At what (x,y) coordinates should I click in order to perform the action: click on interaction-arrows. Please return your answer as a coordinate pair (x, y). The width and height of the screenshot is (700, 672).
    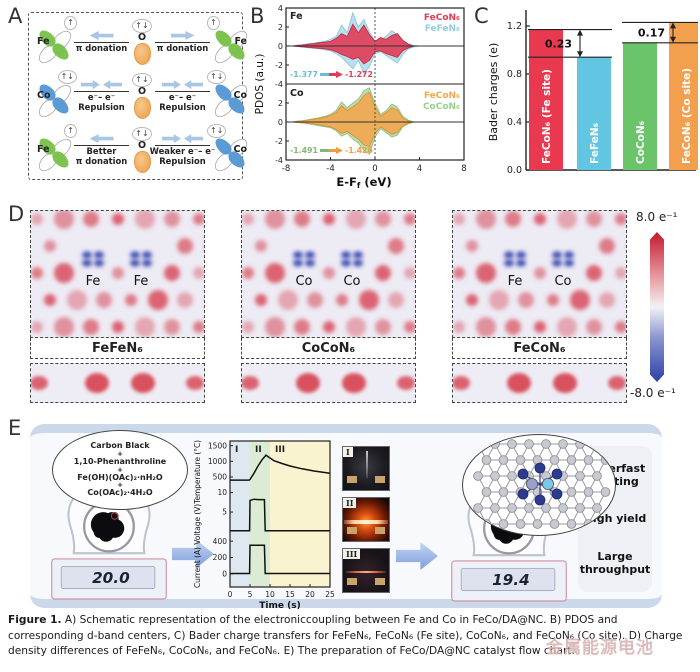
    Looking at the image, I should click on (101, 139).